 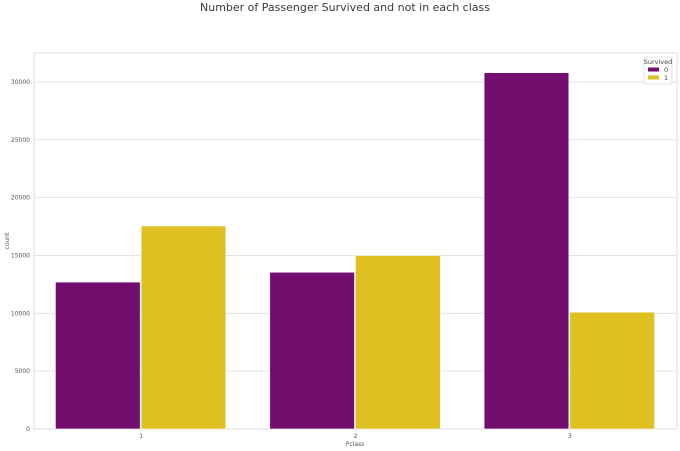 I want to click on x-tick-label: 2, so click(x=356, y=436).